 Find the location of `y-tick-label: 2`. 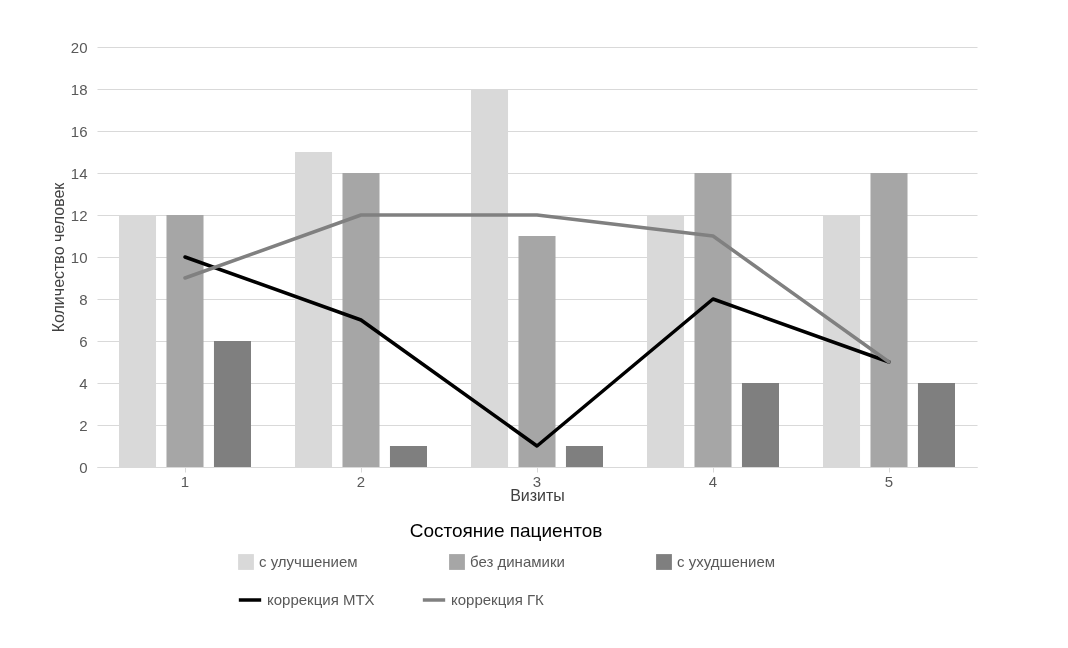

y-tick-label: 2 is located at coordinates (83, 425).